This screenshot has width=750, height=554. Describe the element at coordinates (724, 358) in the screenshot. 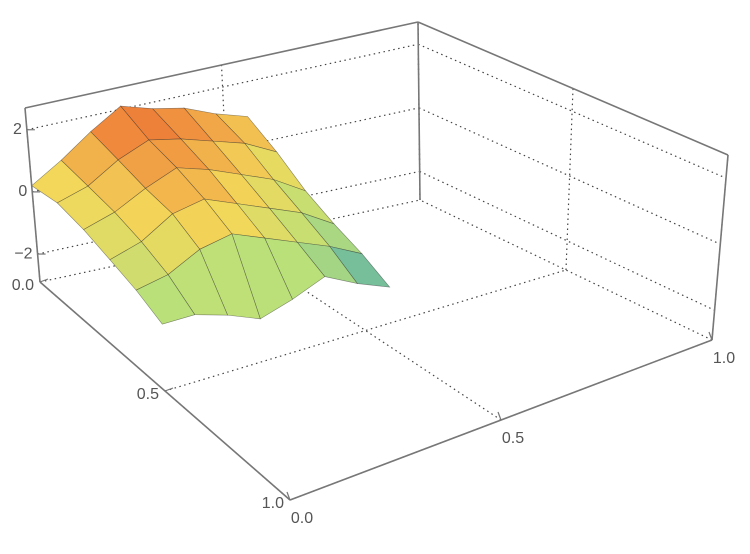

I see `x-tick-label: 1.0` at that location.